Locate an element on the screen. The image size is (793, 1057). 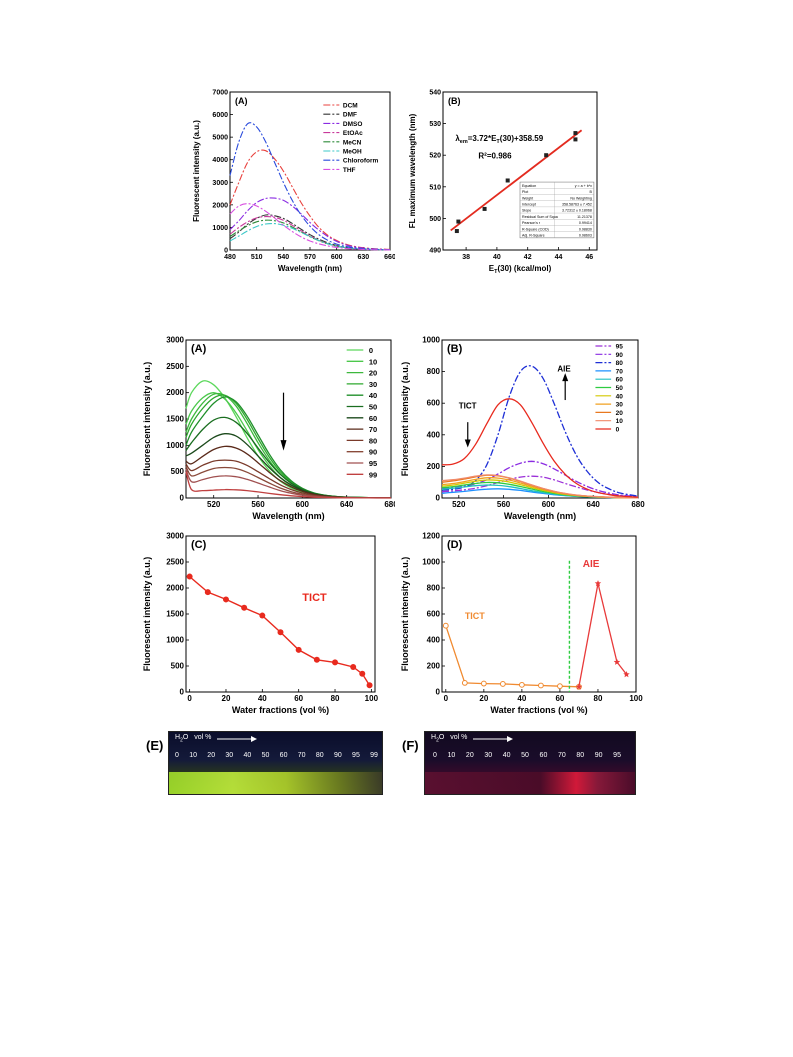
vial-label: 50 is located at coordinates (265, 755).